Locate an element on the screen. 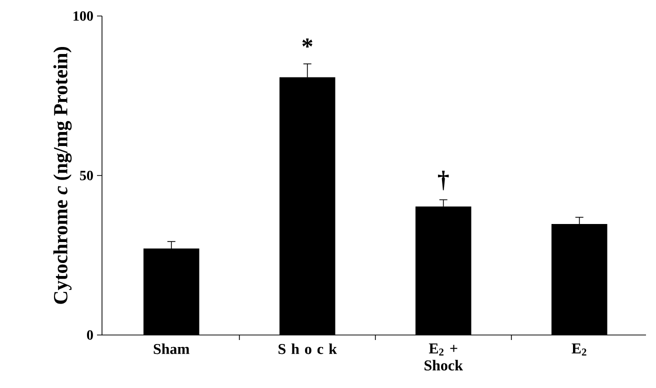 The height and width of the screenshot is (388, 656). x-tick-label: E$_{2}$ + Shock is located at coordinates (443, 357).